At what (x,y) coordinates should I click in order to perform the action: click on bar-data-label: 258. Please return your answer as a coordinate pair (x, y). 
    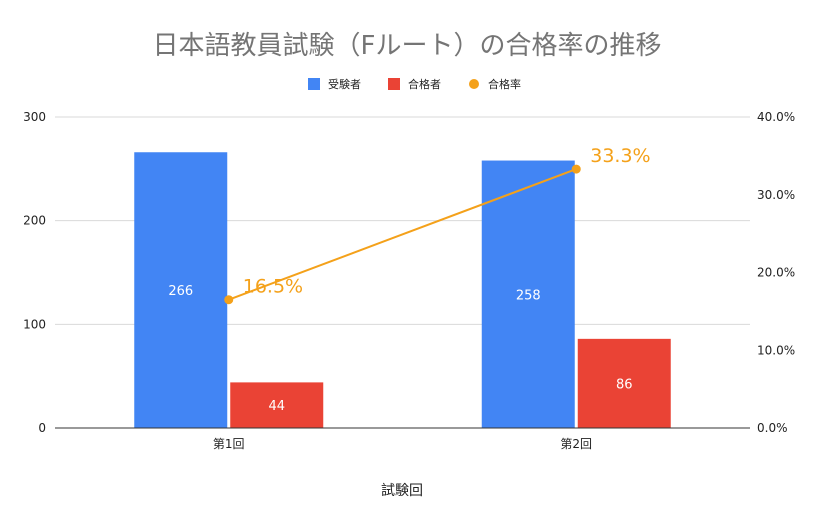
    Looking at the image, I should click on (528, 295).